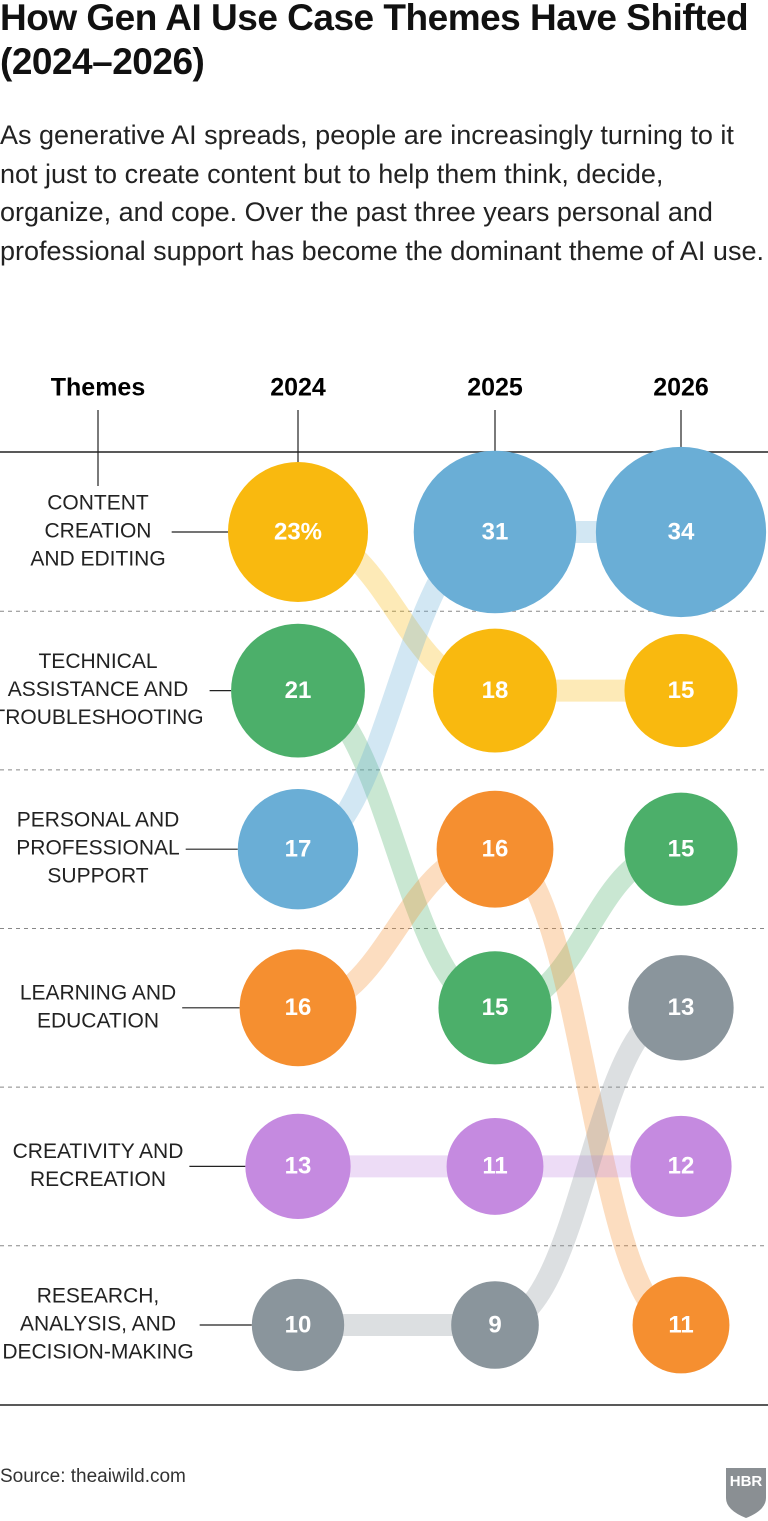 Image resolution: width=768 pixels, height=1521 pixels. Describe the element at coordinates (298, 388) in the screenshot. I see `x-label: 2024` at that location.